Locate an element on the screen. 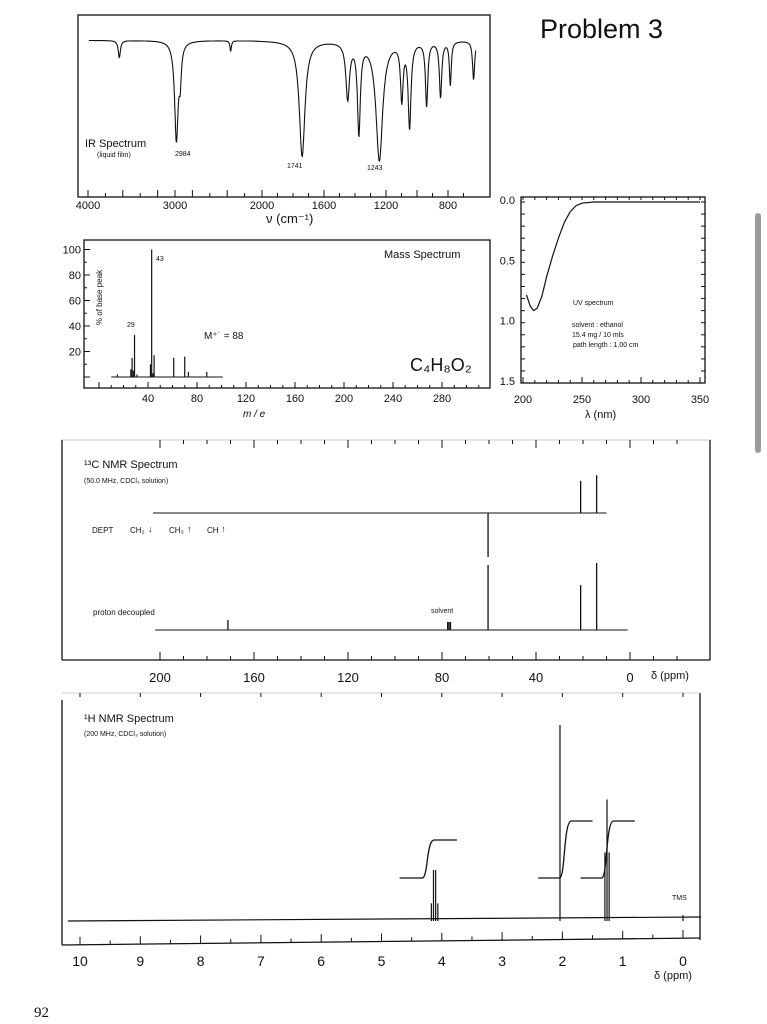 This screenshot has height=1024, width=767. h1-x-tick-label: 8 is located at coordinates (201, 961).